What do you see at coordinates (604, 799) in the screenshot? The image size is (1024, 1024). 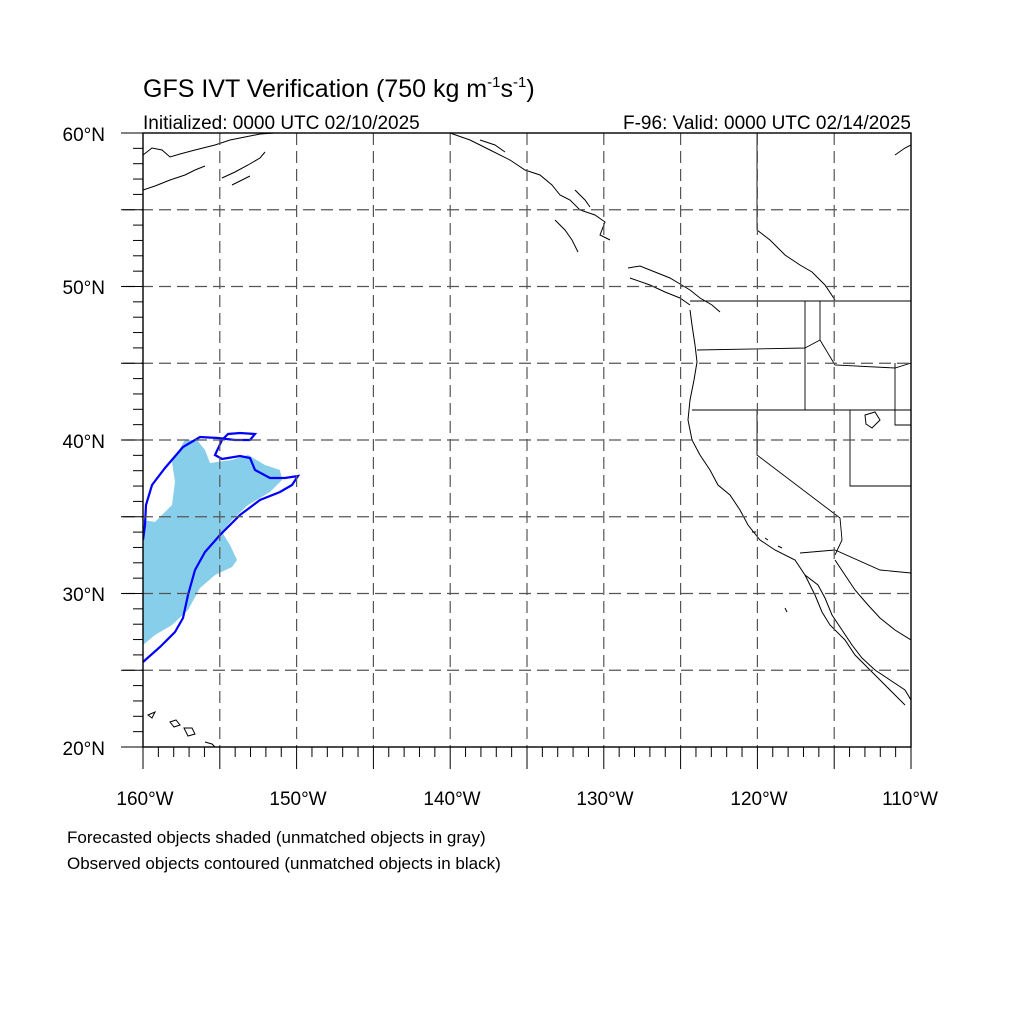 I see `lon-label-130w: 130°W` at bounding box center [604, 799].